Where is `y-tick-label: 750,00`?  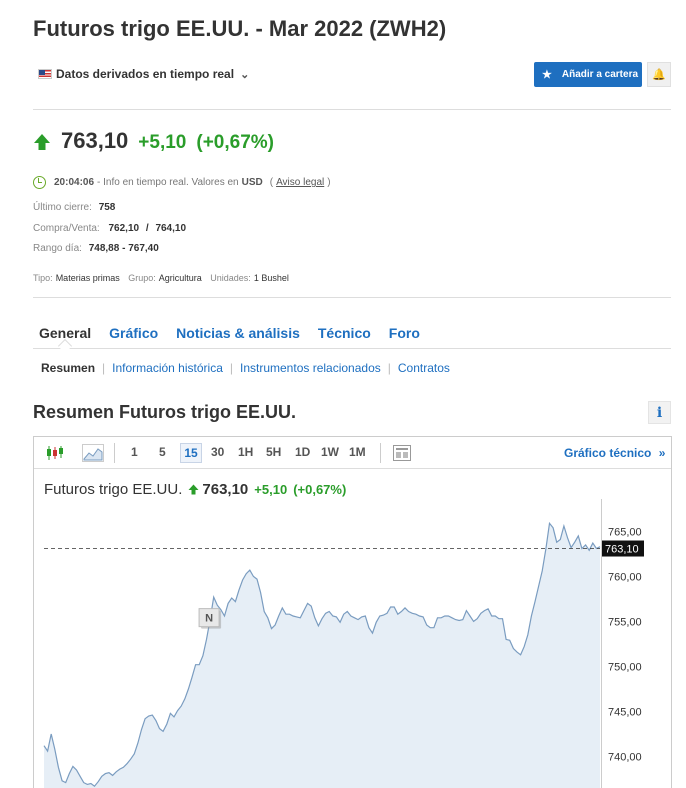
y-tick-label: 750,00 is located at coordinates (625, 667).